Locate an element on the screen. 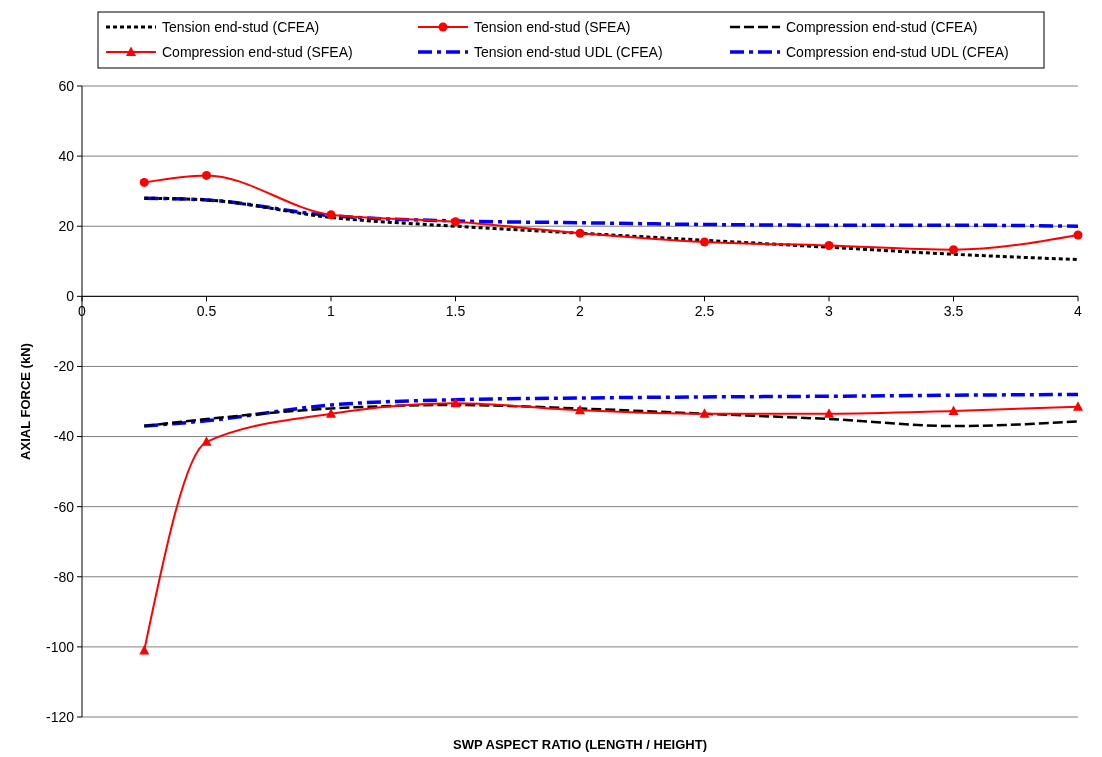 This screenshot has height=757, width=1102. x-tick-label: 3.5 is located at coordinates (953, 311).